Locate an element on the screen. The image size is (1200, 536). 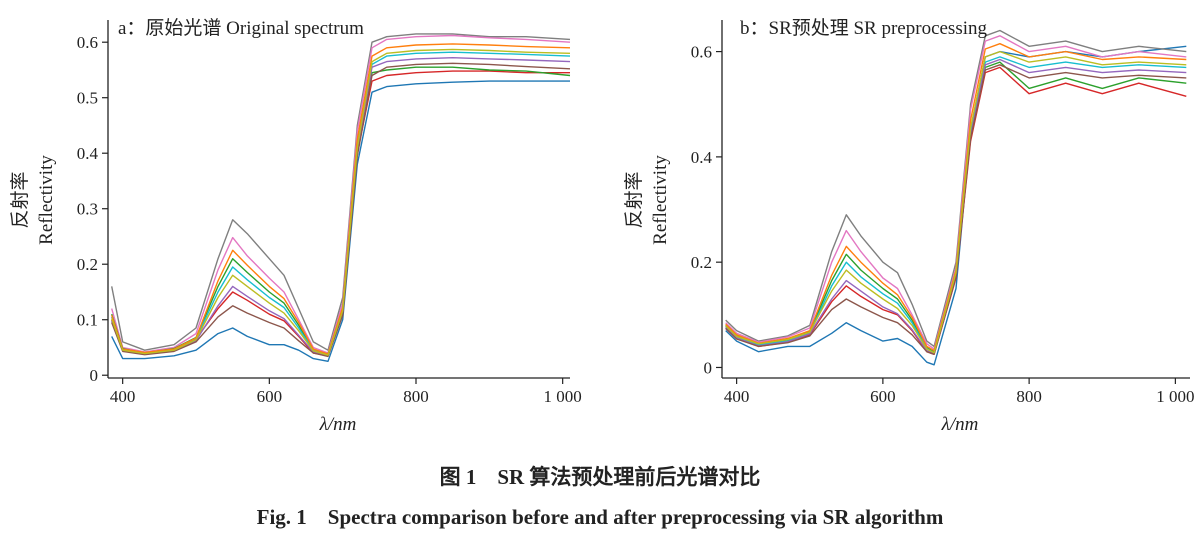
panel-b-y-label-cn: 反射率 is located at coordinates (634, 199).